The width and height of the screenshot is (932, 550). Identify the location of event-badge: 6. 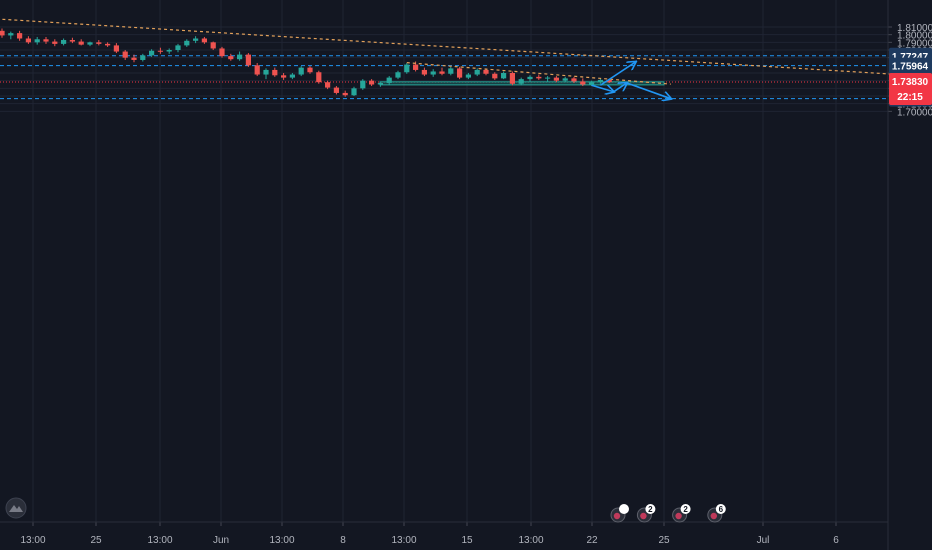
(716, 513).